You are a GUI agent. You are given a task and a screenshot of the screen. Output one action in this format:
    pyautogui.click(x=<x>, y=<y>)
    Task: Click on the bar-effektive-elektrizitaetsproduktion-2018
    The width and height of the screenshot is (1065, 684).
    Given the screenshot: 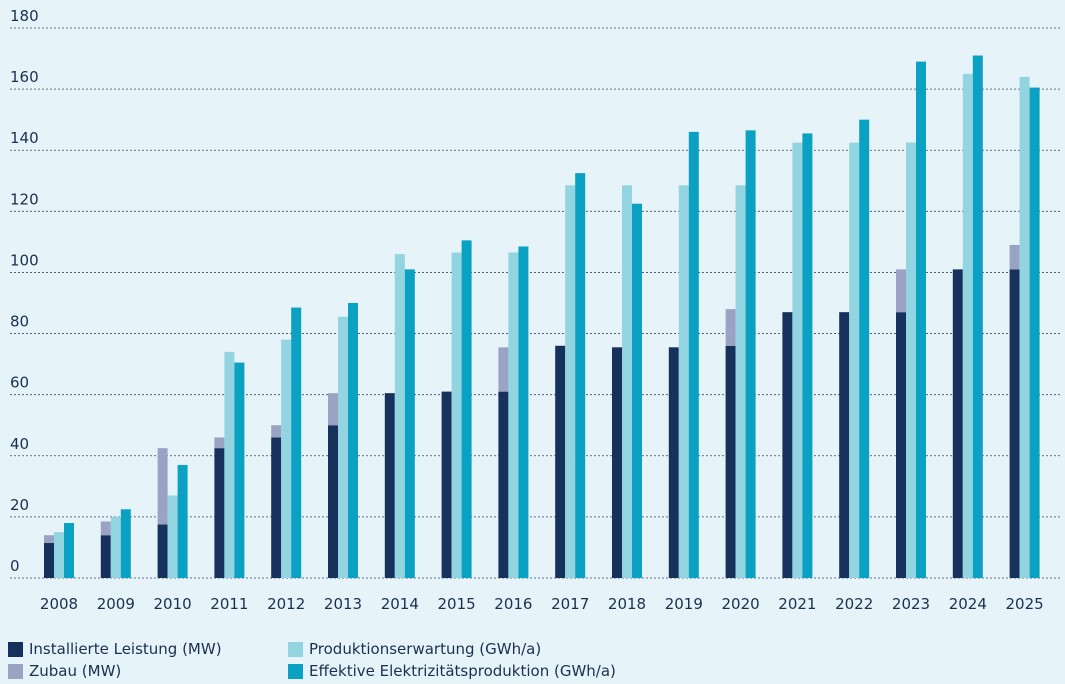 What is the action you would take?
    pyautogui.click(x=637, y=390)
    